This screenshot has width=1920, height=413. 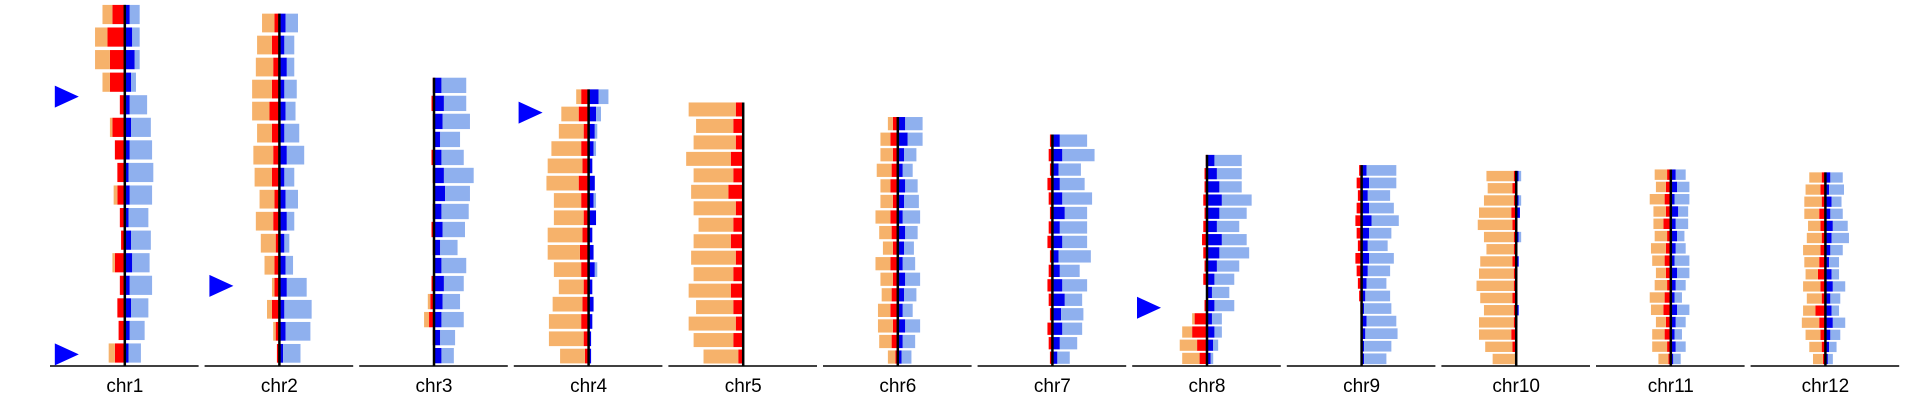 What do you see at coordinates (743, 386) in the screenshot?
I see `chromosome-label: chr5` at bounding box center [743, 386].